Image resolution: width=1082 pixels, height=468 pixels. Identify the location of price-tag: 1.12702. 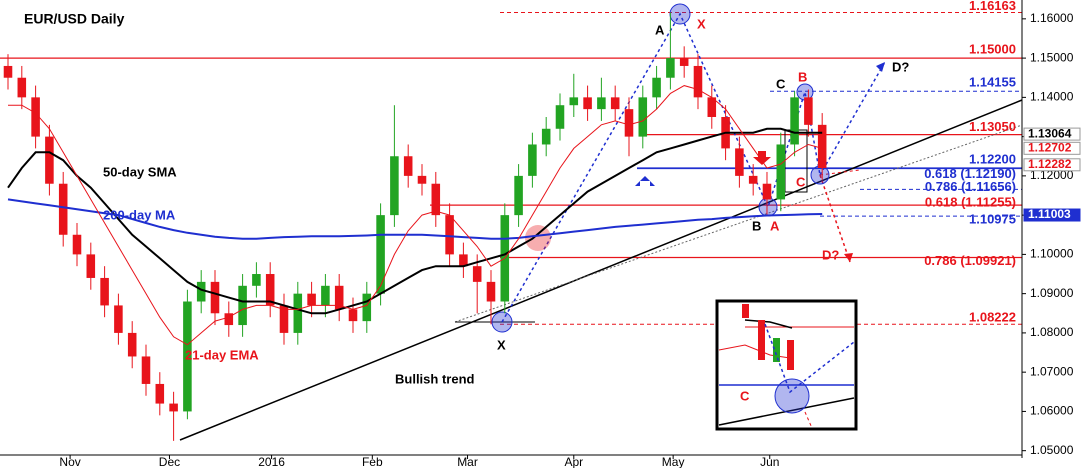
(1050, 147).